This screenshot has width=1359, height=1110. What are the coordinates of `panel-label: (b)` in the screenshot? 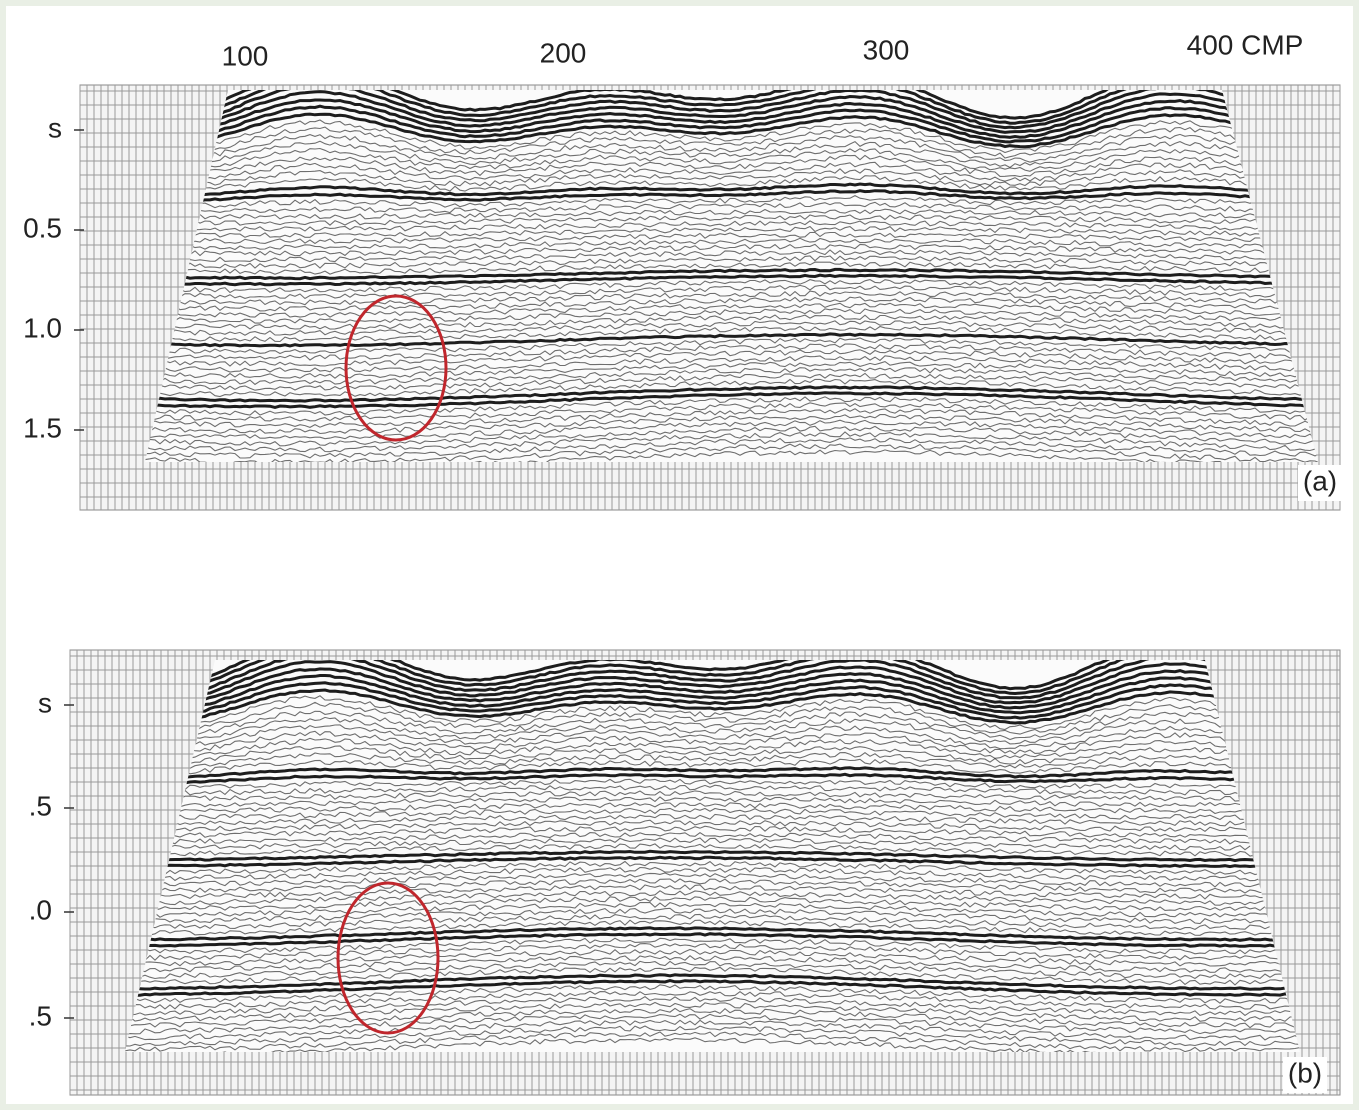 It's located at (1305, 1072).